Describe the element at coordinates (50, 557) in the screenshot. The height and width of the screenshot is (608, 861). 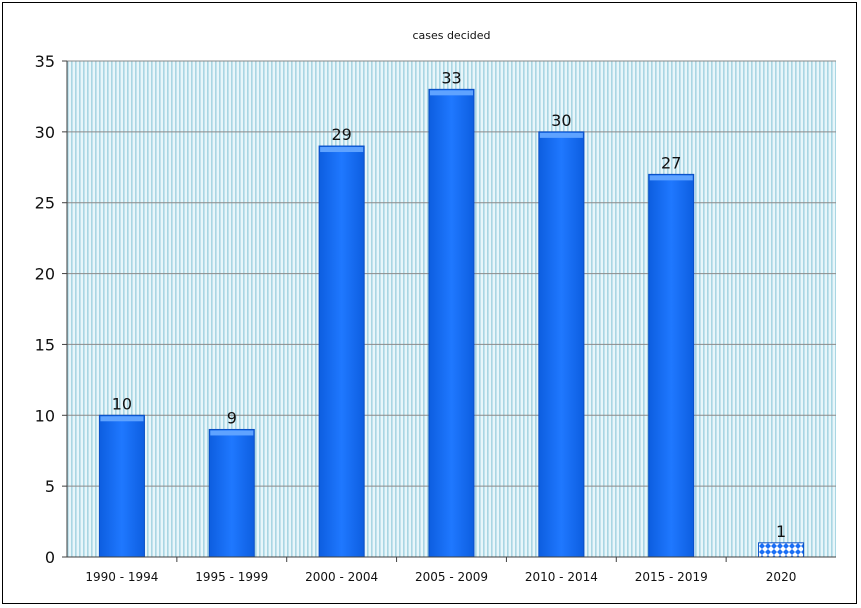
I see `y-tick-label-0: 0` at that location.